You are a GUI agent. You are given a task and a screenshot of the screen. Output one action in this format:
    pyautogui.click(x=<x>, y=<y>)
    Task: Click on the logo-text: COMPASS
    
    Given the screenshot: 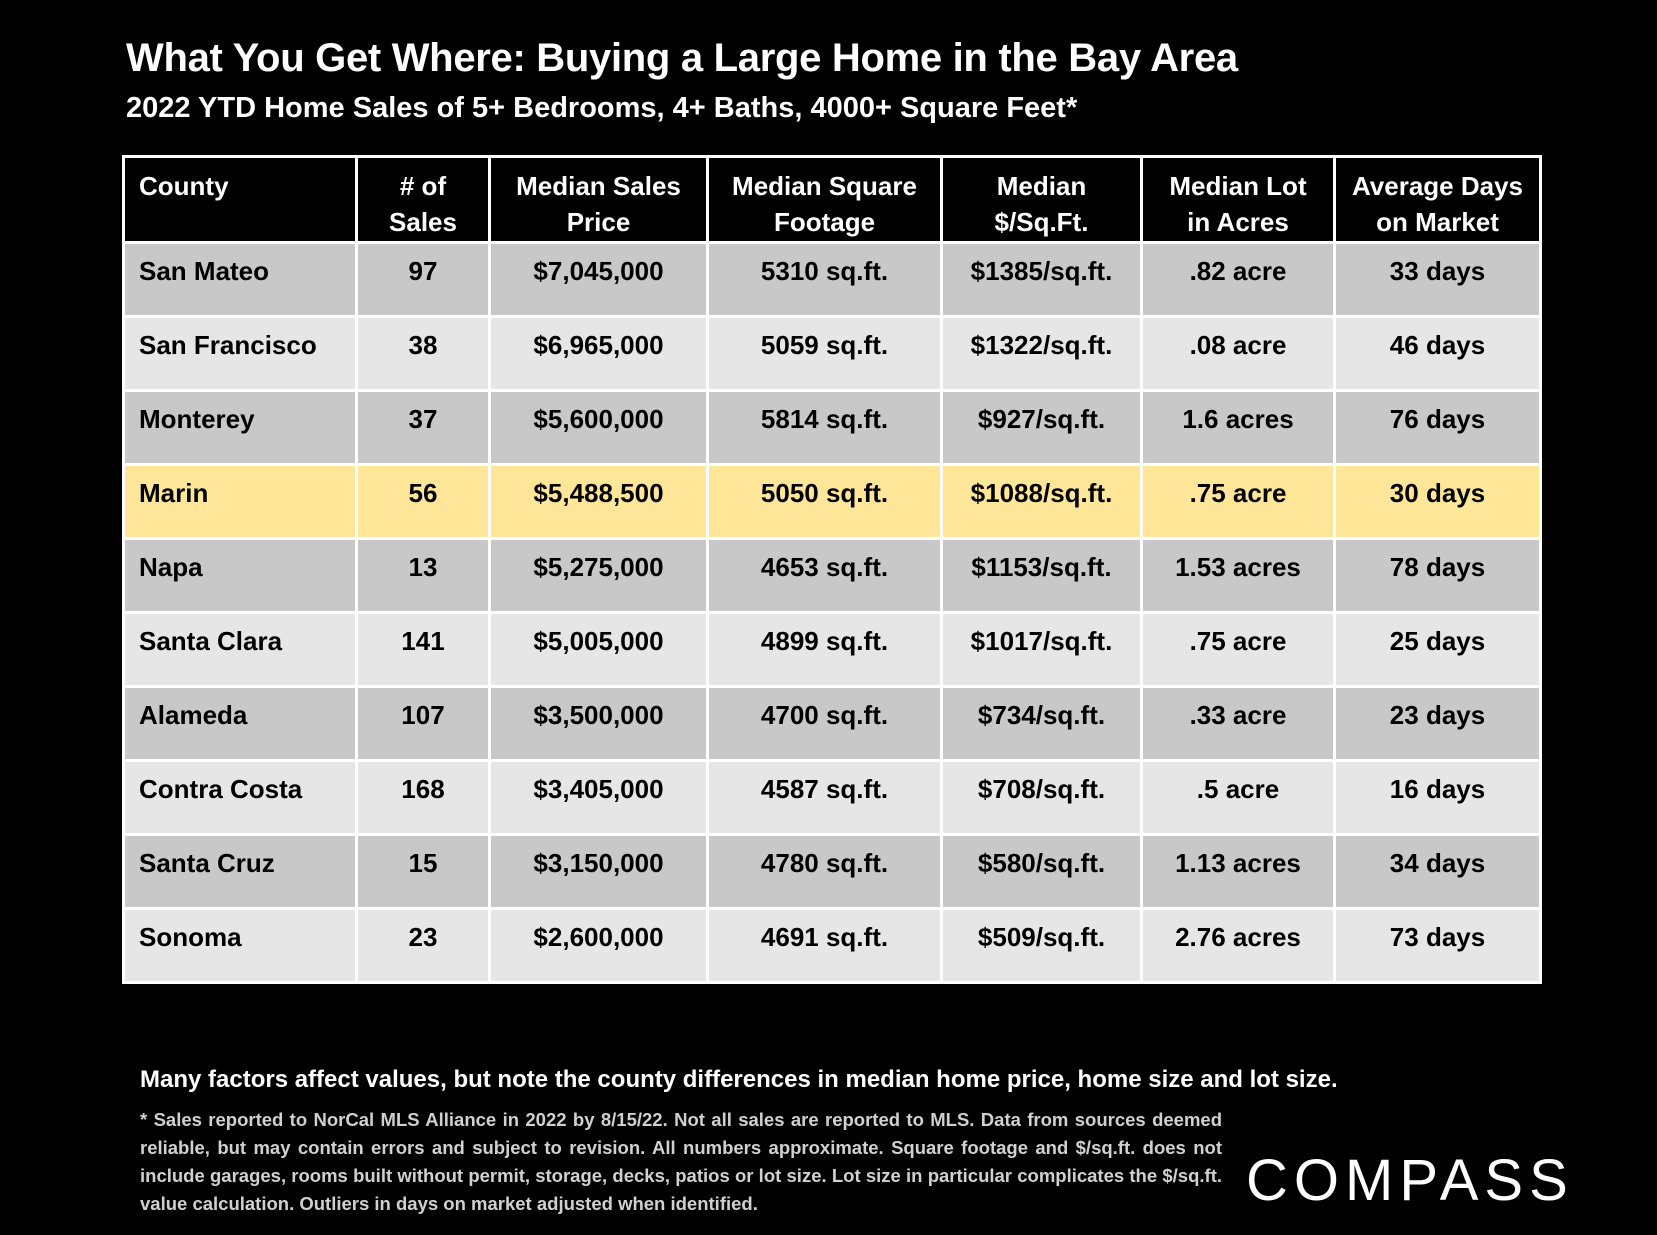 What is the action you would take?
    pyautogui.click(x=1410, y=1180)
    